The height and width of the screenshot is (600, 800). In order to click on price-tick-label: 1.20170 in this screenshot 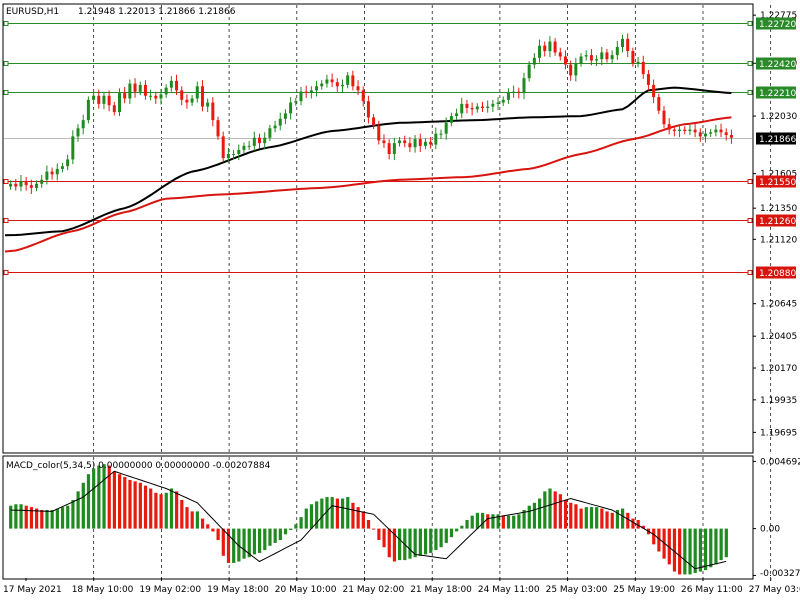, I will do `click(778, 369)`.